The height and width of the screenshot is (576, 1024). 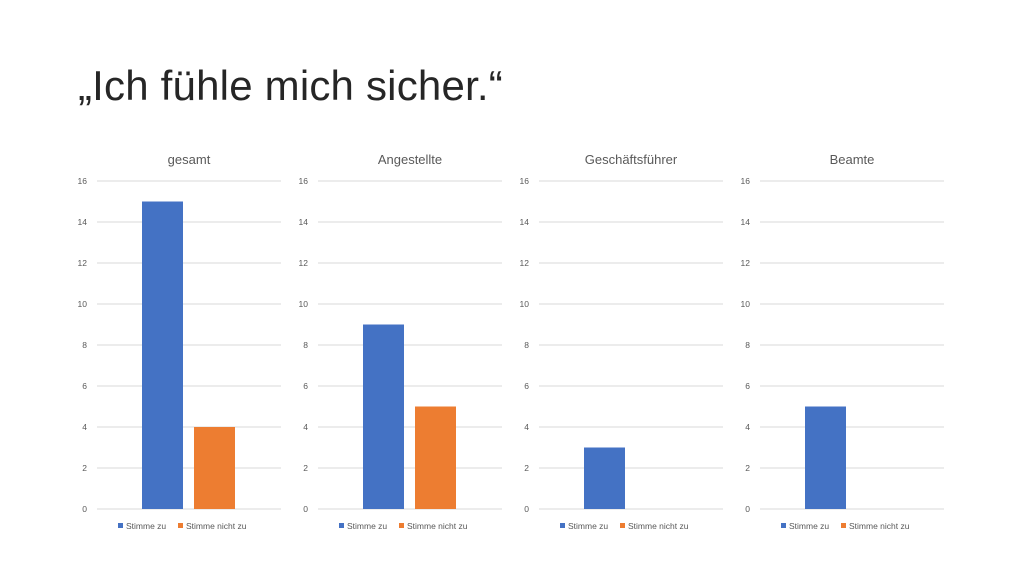 I want to click on chart-title: Geschäftsführer, so click(x=631, y=159).